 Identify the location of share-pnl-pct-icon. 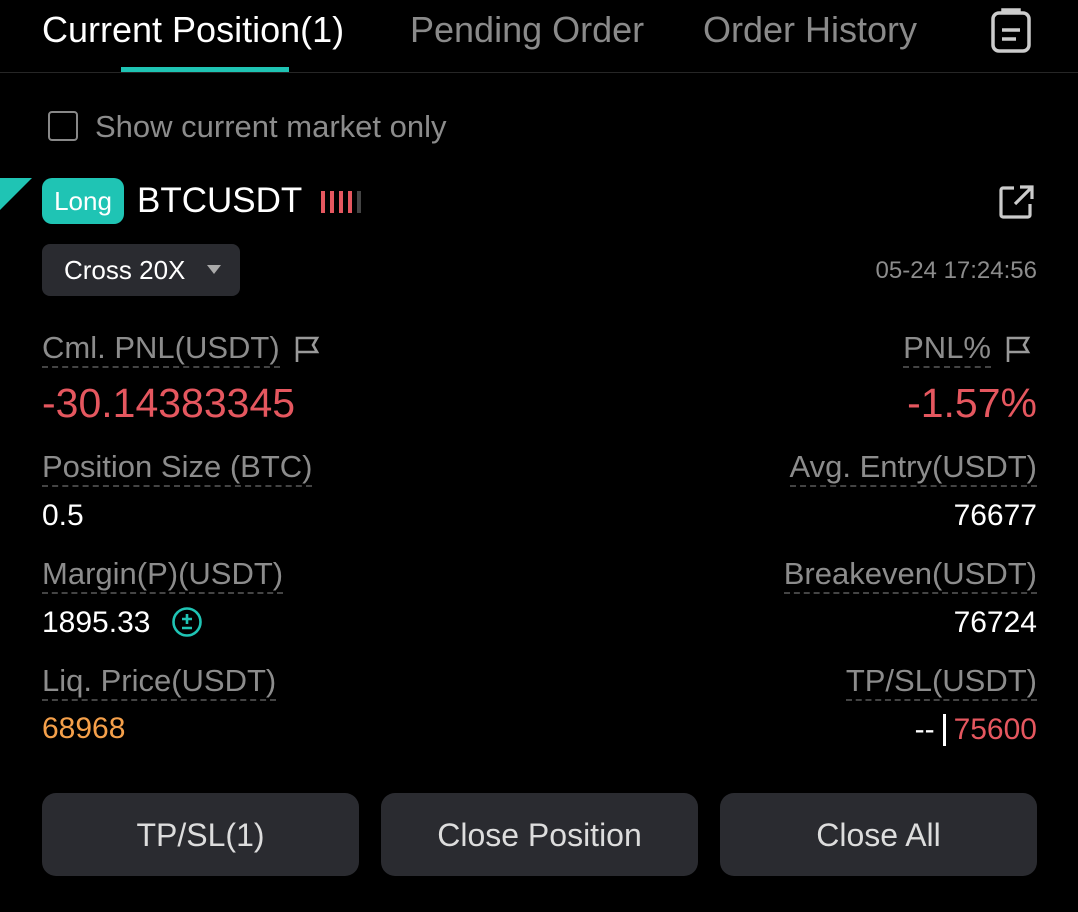
(1019, 349).